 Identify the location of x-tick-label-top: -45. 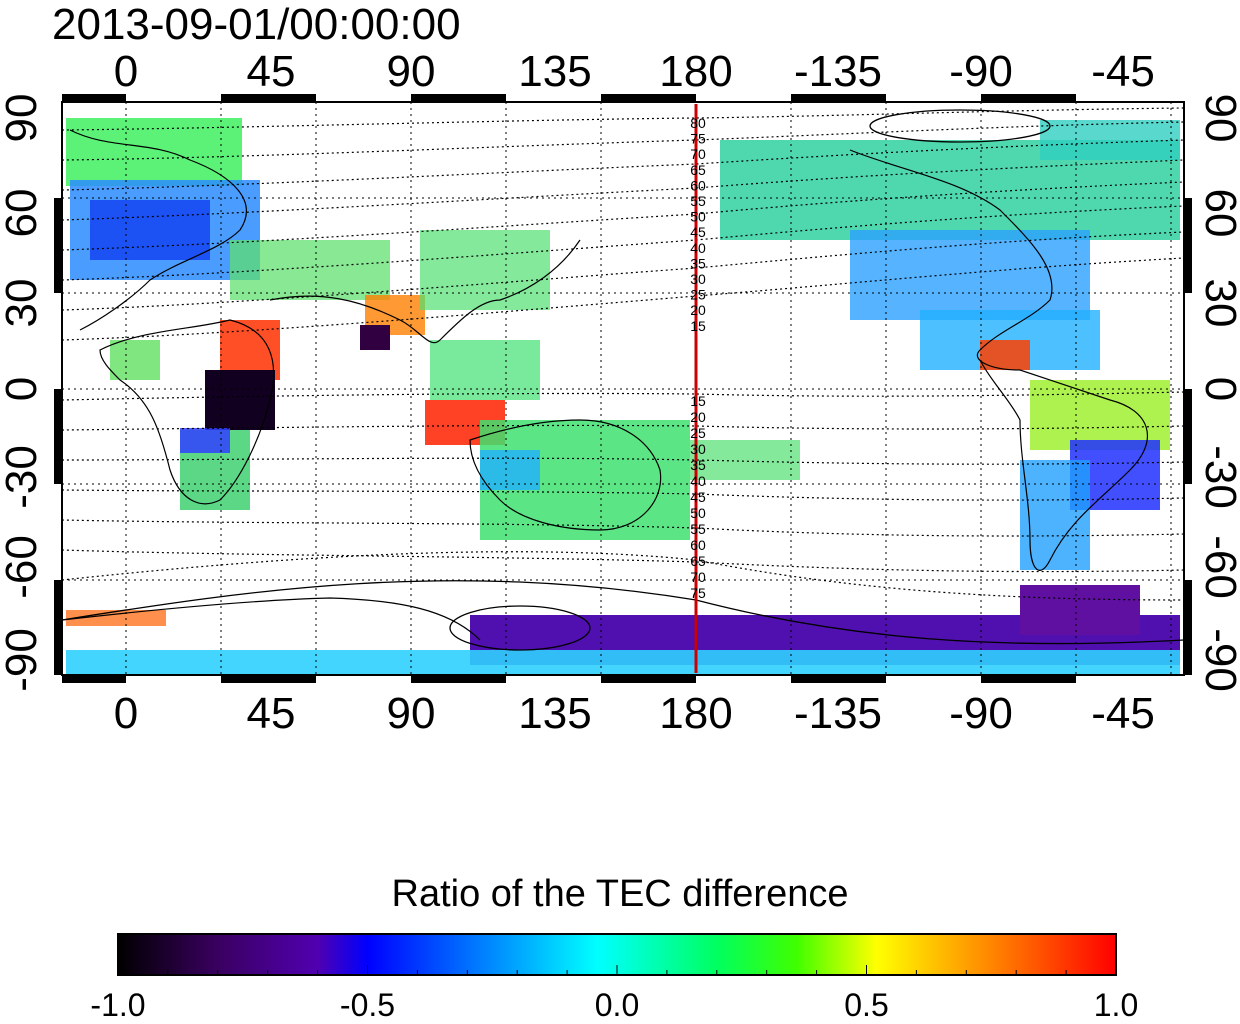
(1123, 71).